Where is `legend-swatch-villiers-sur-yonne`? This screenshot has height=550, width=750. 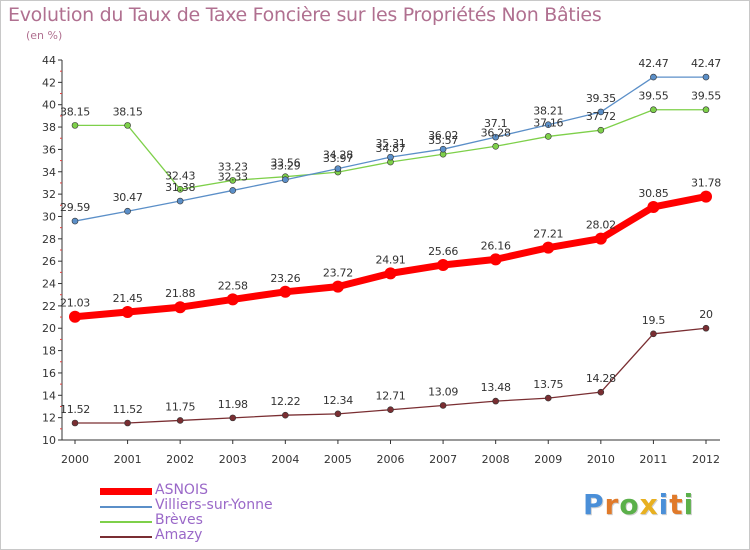 legend-swatch-villiers-sur-yonne is located at coordinates (126, 507).